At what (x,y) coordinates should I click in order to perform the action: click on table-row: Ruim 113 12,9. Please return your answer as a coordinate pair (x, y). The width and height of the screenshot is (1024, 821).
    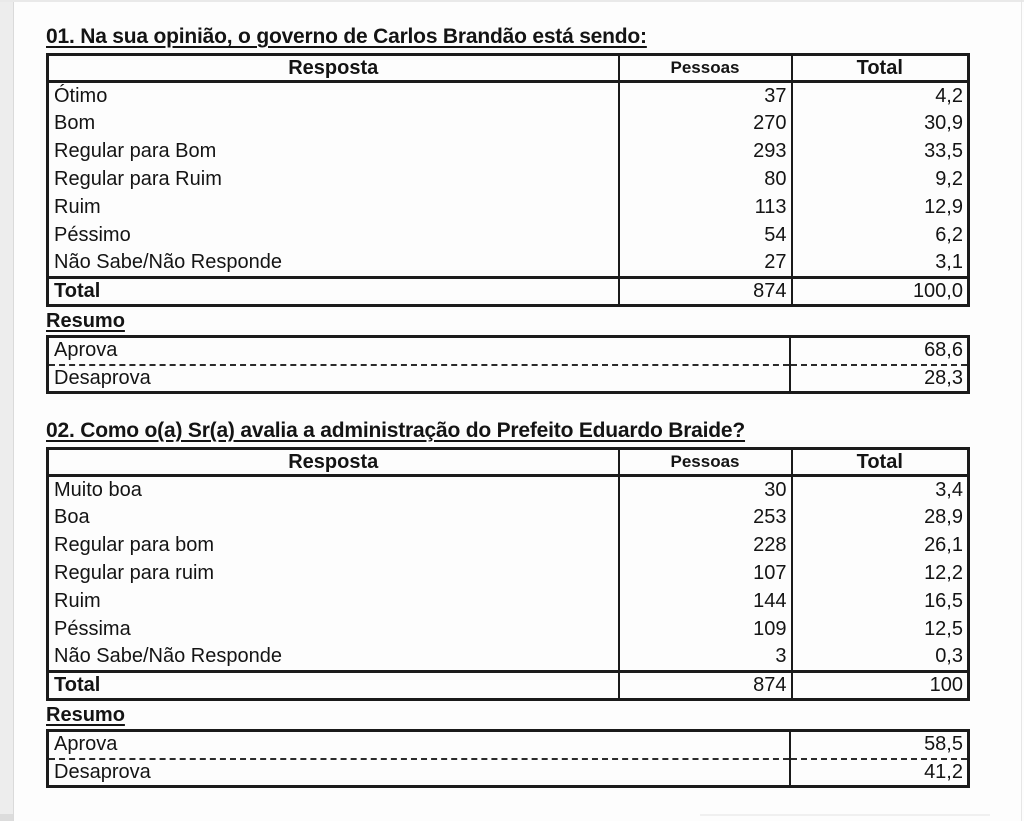
    Looking at the image, I should click on (508, 207).